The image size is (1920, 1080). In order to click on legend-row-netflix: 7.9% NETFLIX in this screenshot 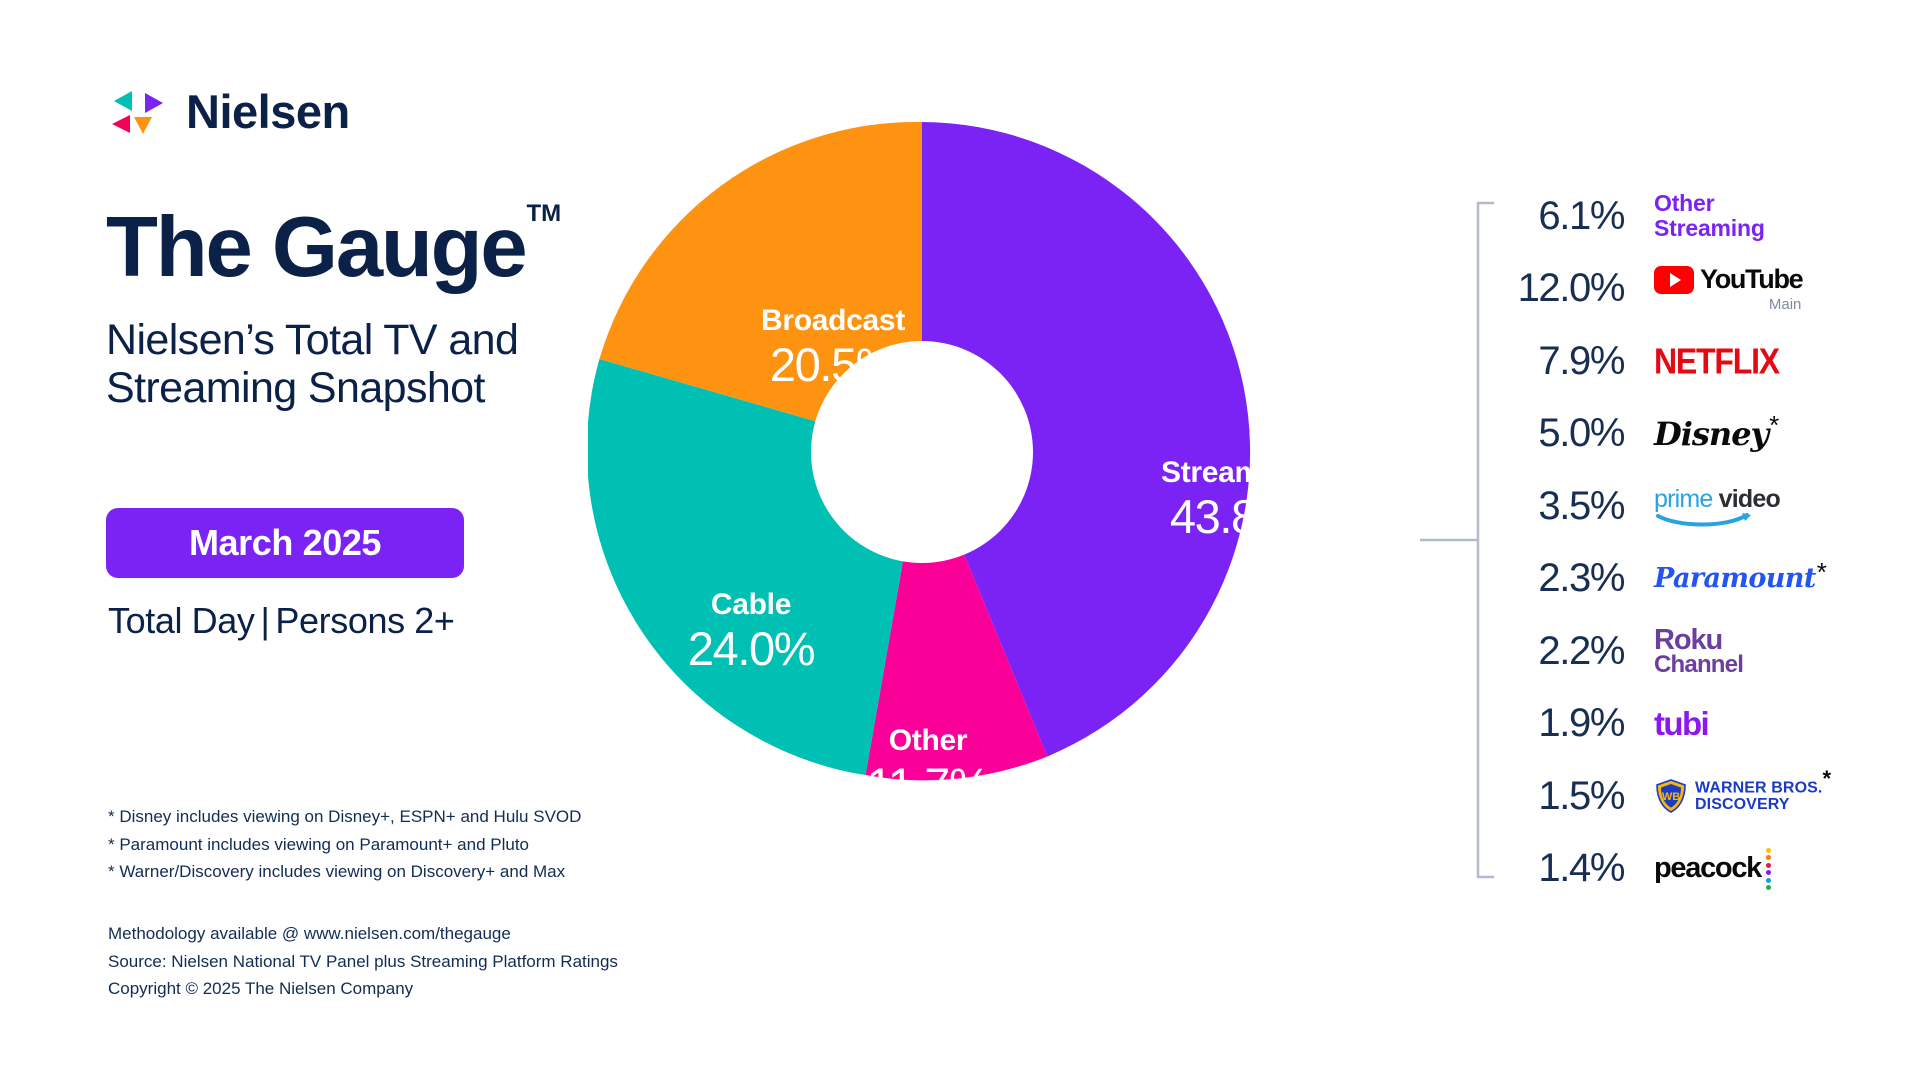, I will do `click(1712, 361)`.